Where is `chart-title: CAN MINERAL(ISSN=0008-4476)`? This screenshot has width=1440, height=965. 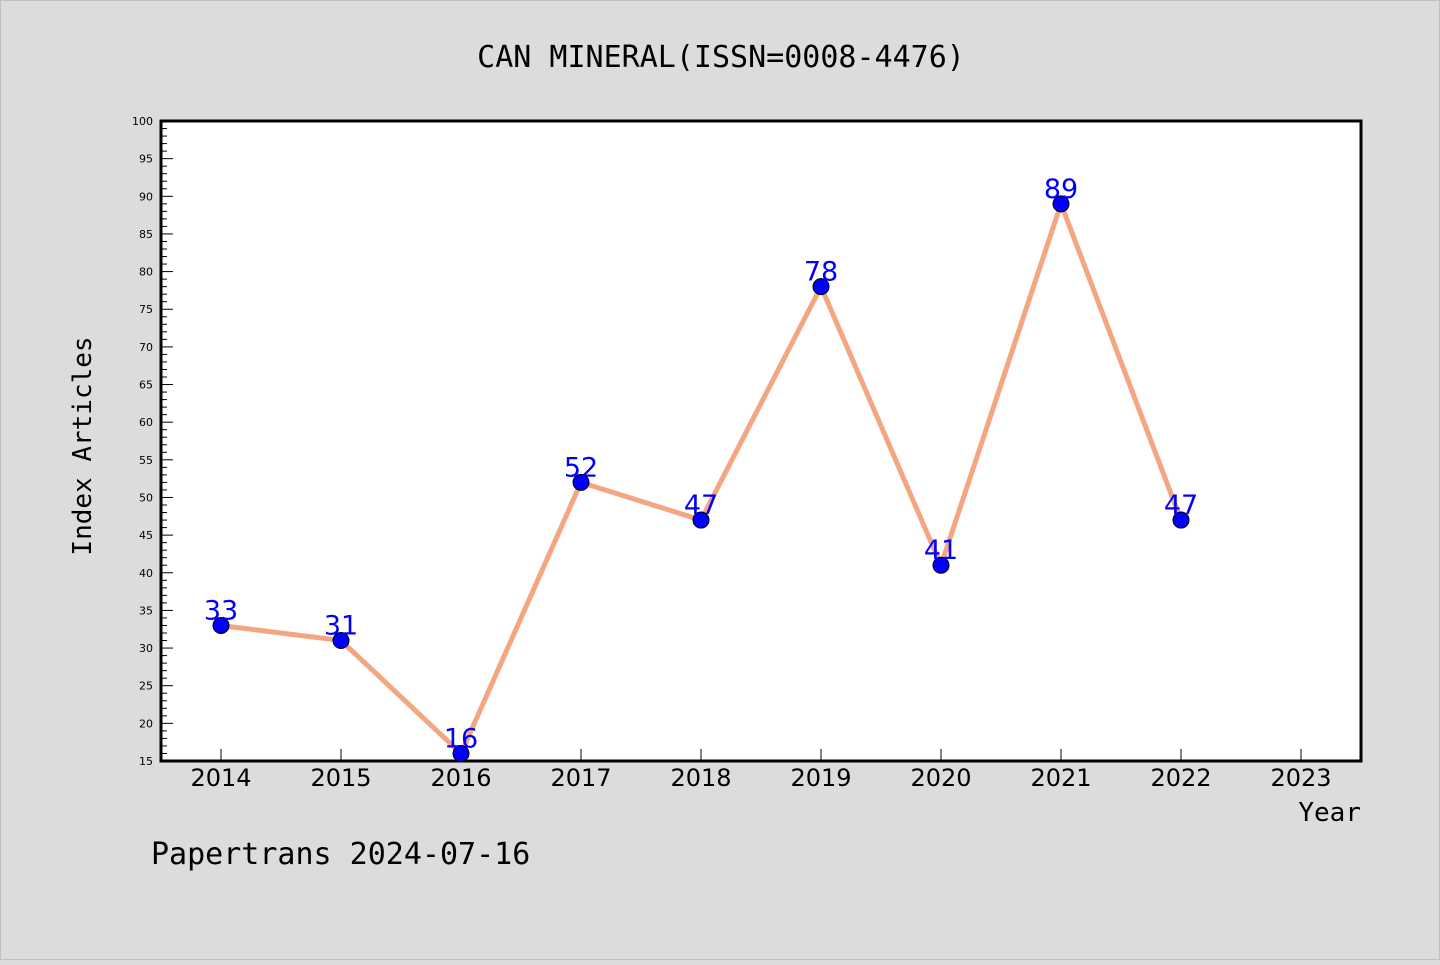
chart-title: CAN MINERAL(ISSN=0008-4476) is located at coordinates (721, 57).